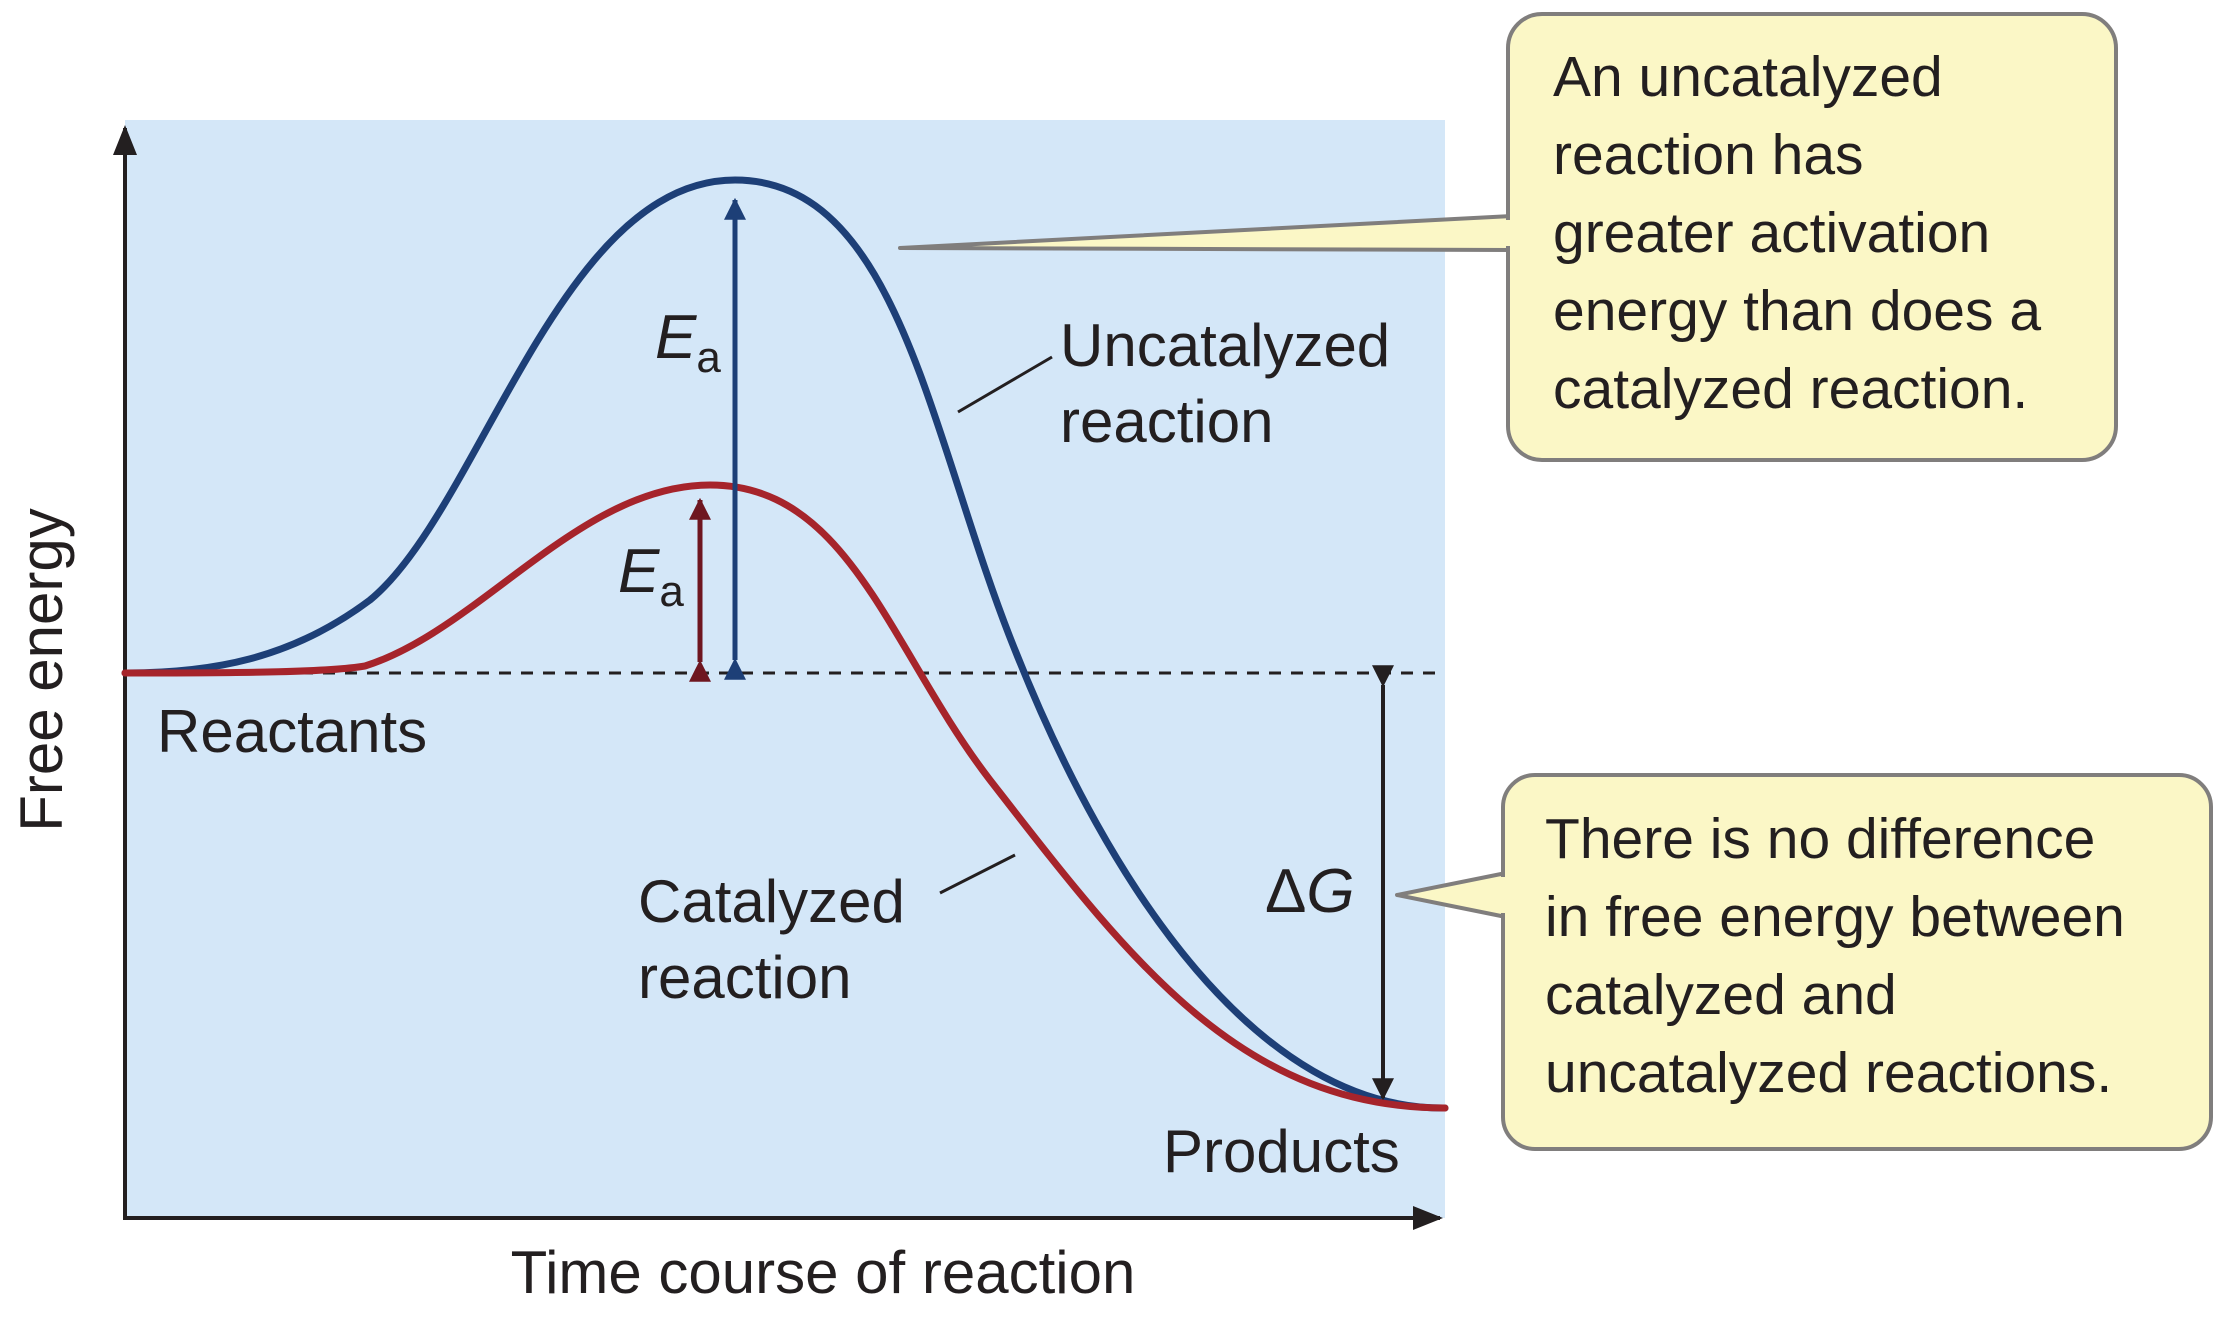 The width and height of the screenshot is (2222, 1324). What do you see at coordinates (779, 939) in the screenshot?
I see `catalyzed-label: Catalyzed reaction` at bounding box center [779, 939].